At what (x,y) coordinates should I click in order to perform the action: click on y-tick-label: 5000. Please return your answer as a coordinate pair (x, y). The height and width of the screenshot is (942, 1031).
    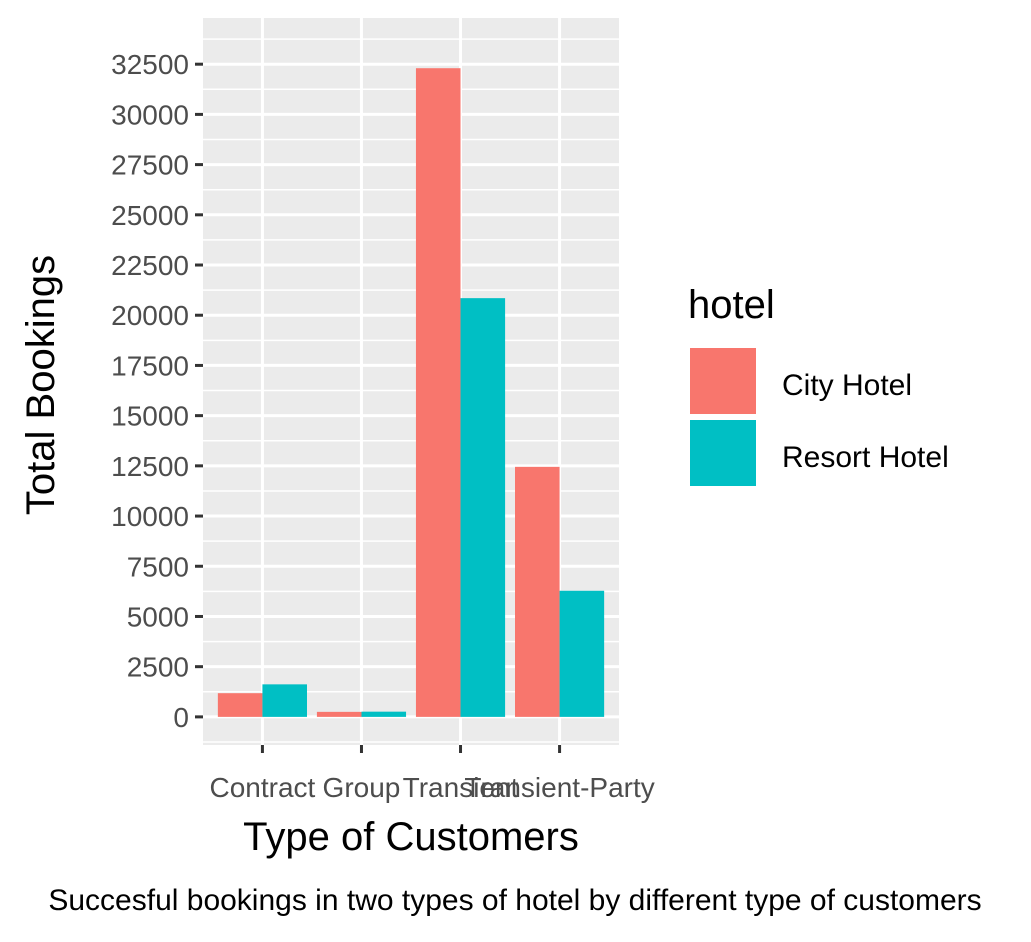
    Looking at the image, I should click on (158, 616).